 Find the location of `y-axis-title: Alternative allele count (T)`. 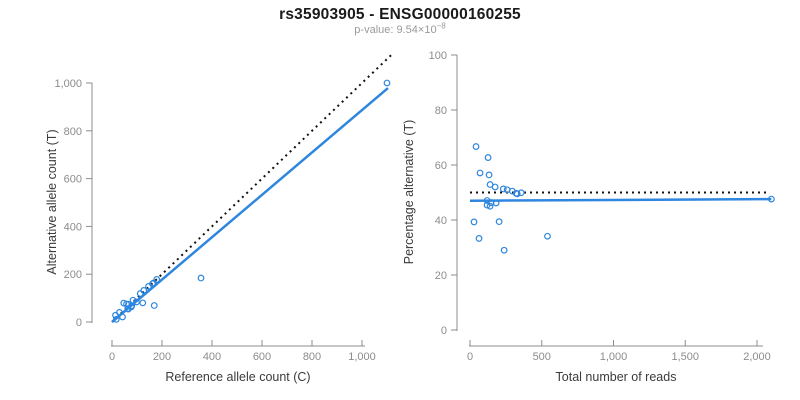

y-axis-title: Alternative allele count (T) is located at coordinates (52, 201).